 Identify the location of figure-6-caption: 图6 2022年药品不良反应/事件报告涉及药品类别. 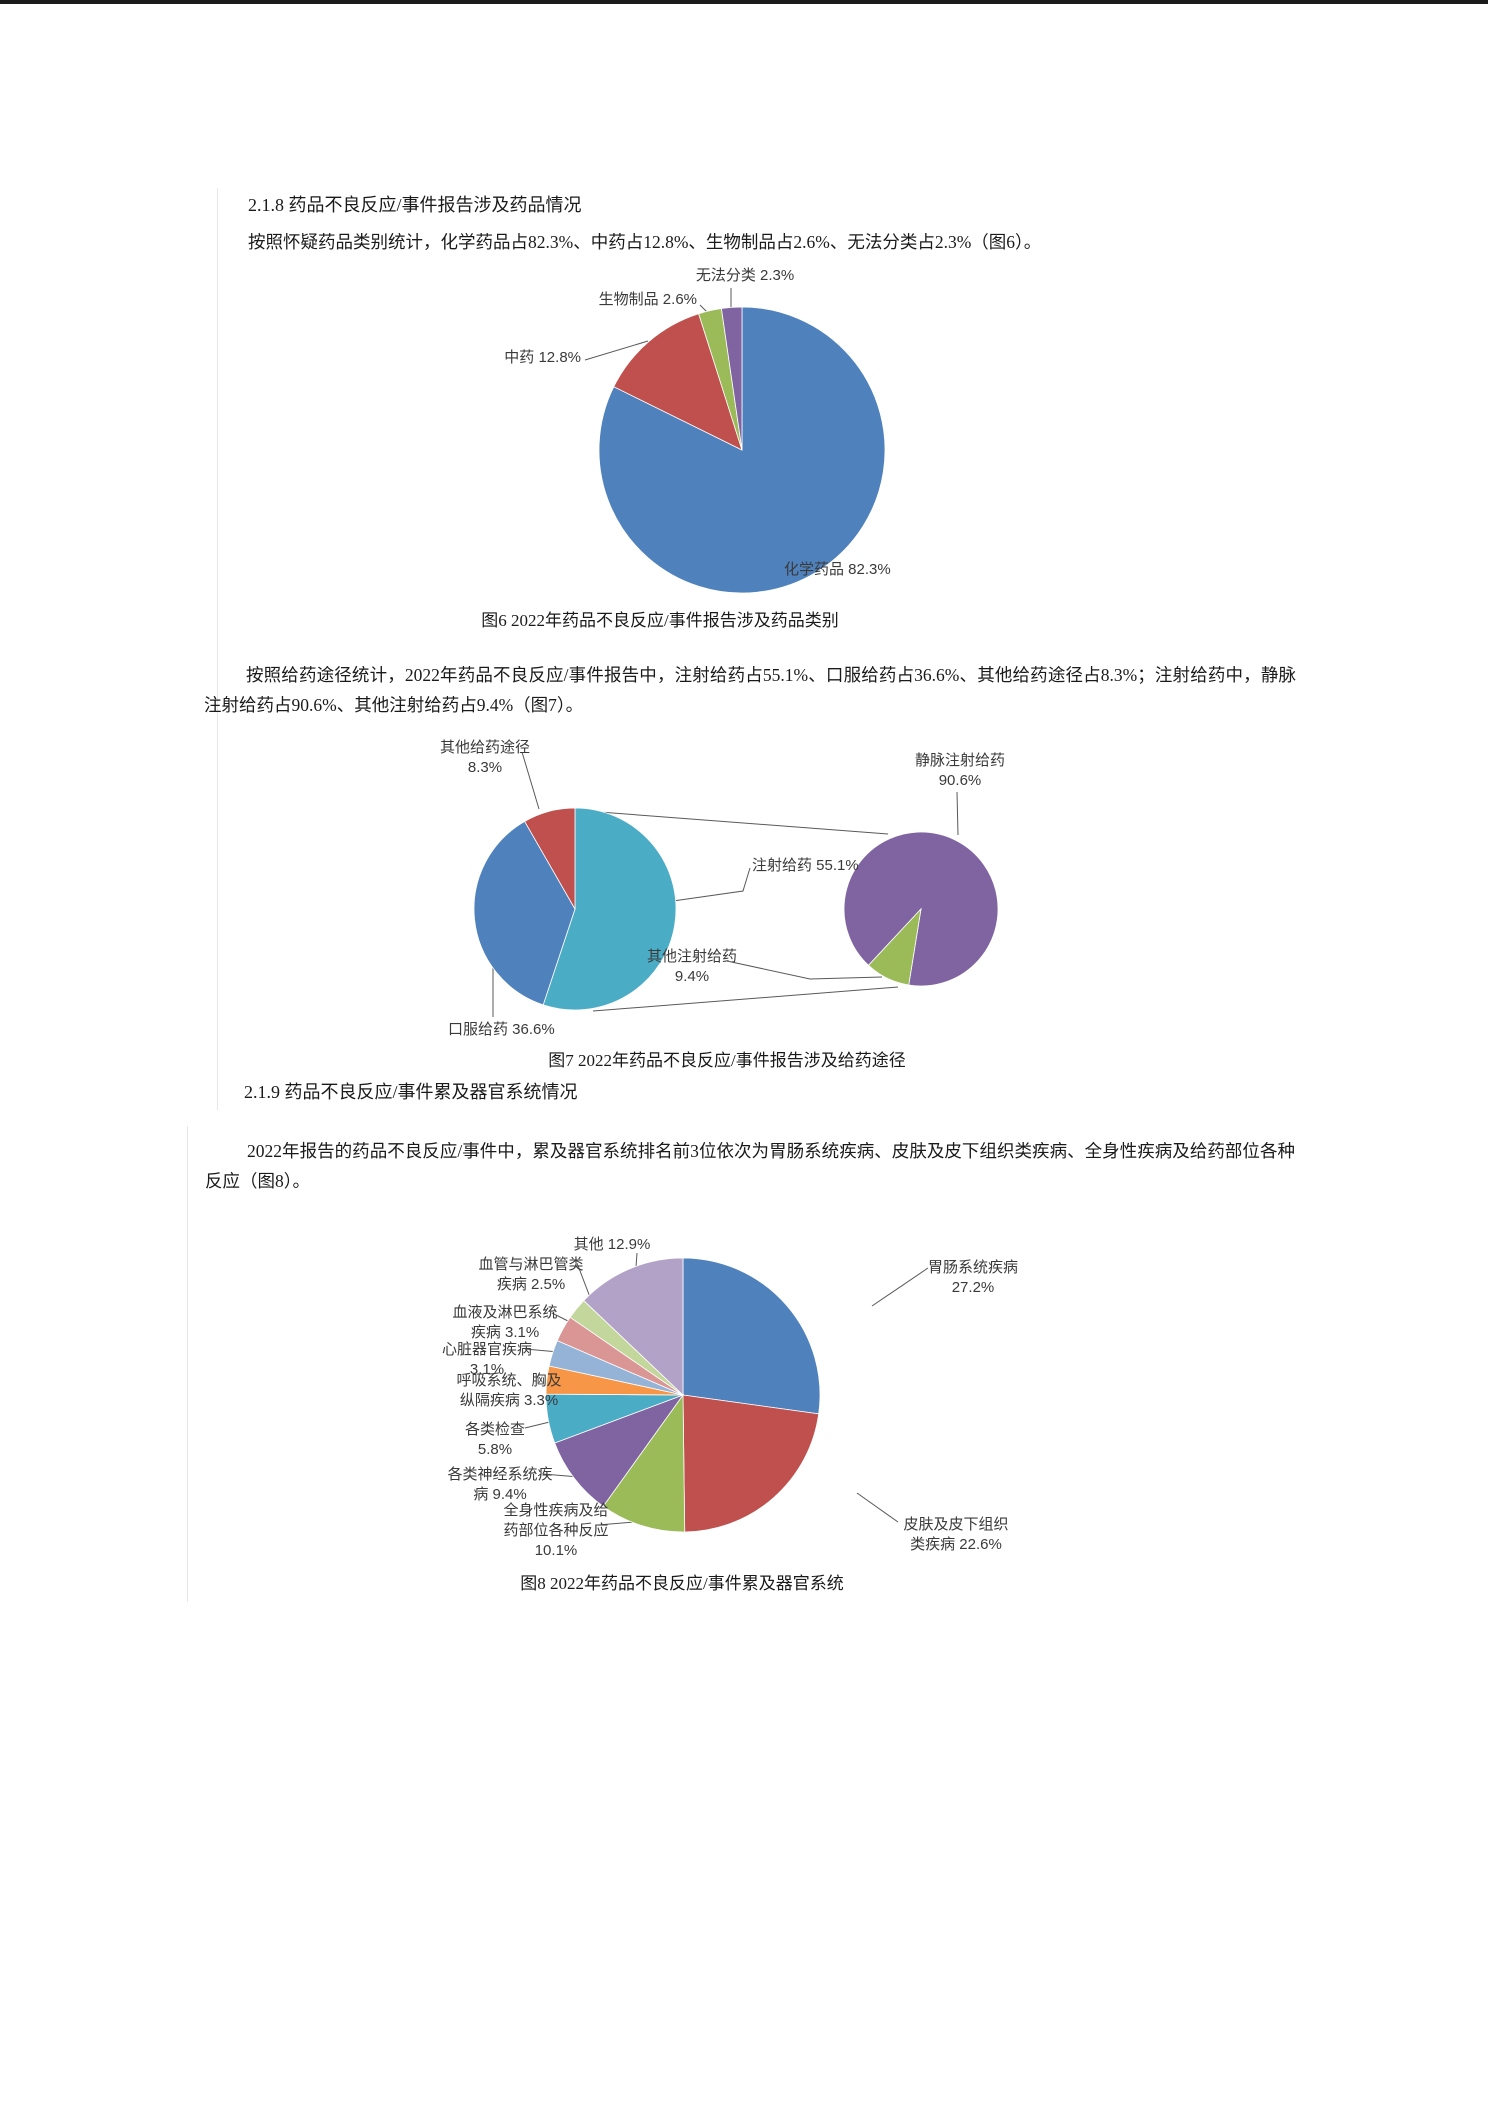
(660, 620).